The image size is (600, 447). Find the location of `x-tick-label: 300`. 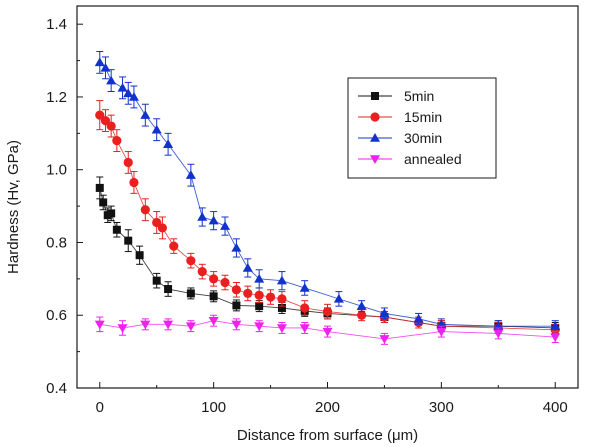

x-tick-label: 300 is located at coordinates (441, 407).